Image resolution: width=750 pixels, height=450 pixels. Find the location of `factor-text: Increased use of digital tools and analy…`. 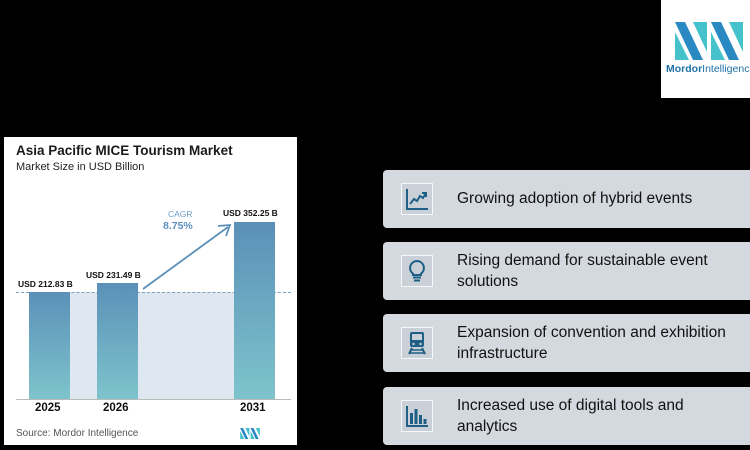

factor-text: Increased use of digital tools and analy… is located at coordinates (570, 416).